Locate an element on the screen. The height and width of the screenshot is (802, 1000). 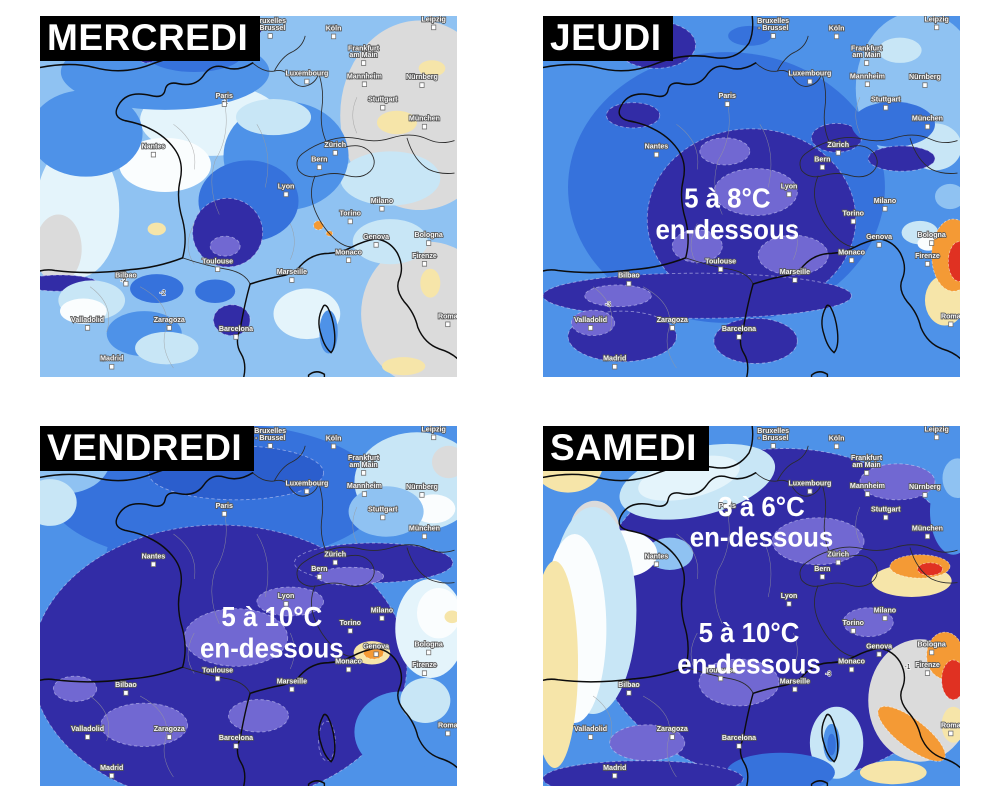
anomaly-blob-orange is located at coordinates (318, 225).